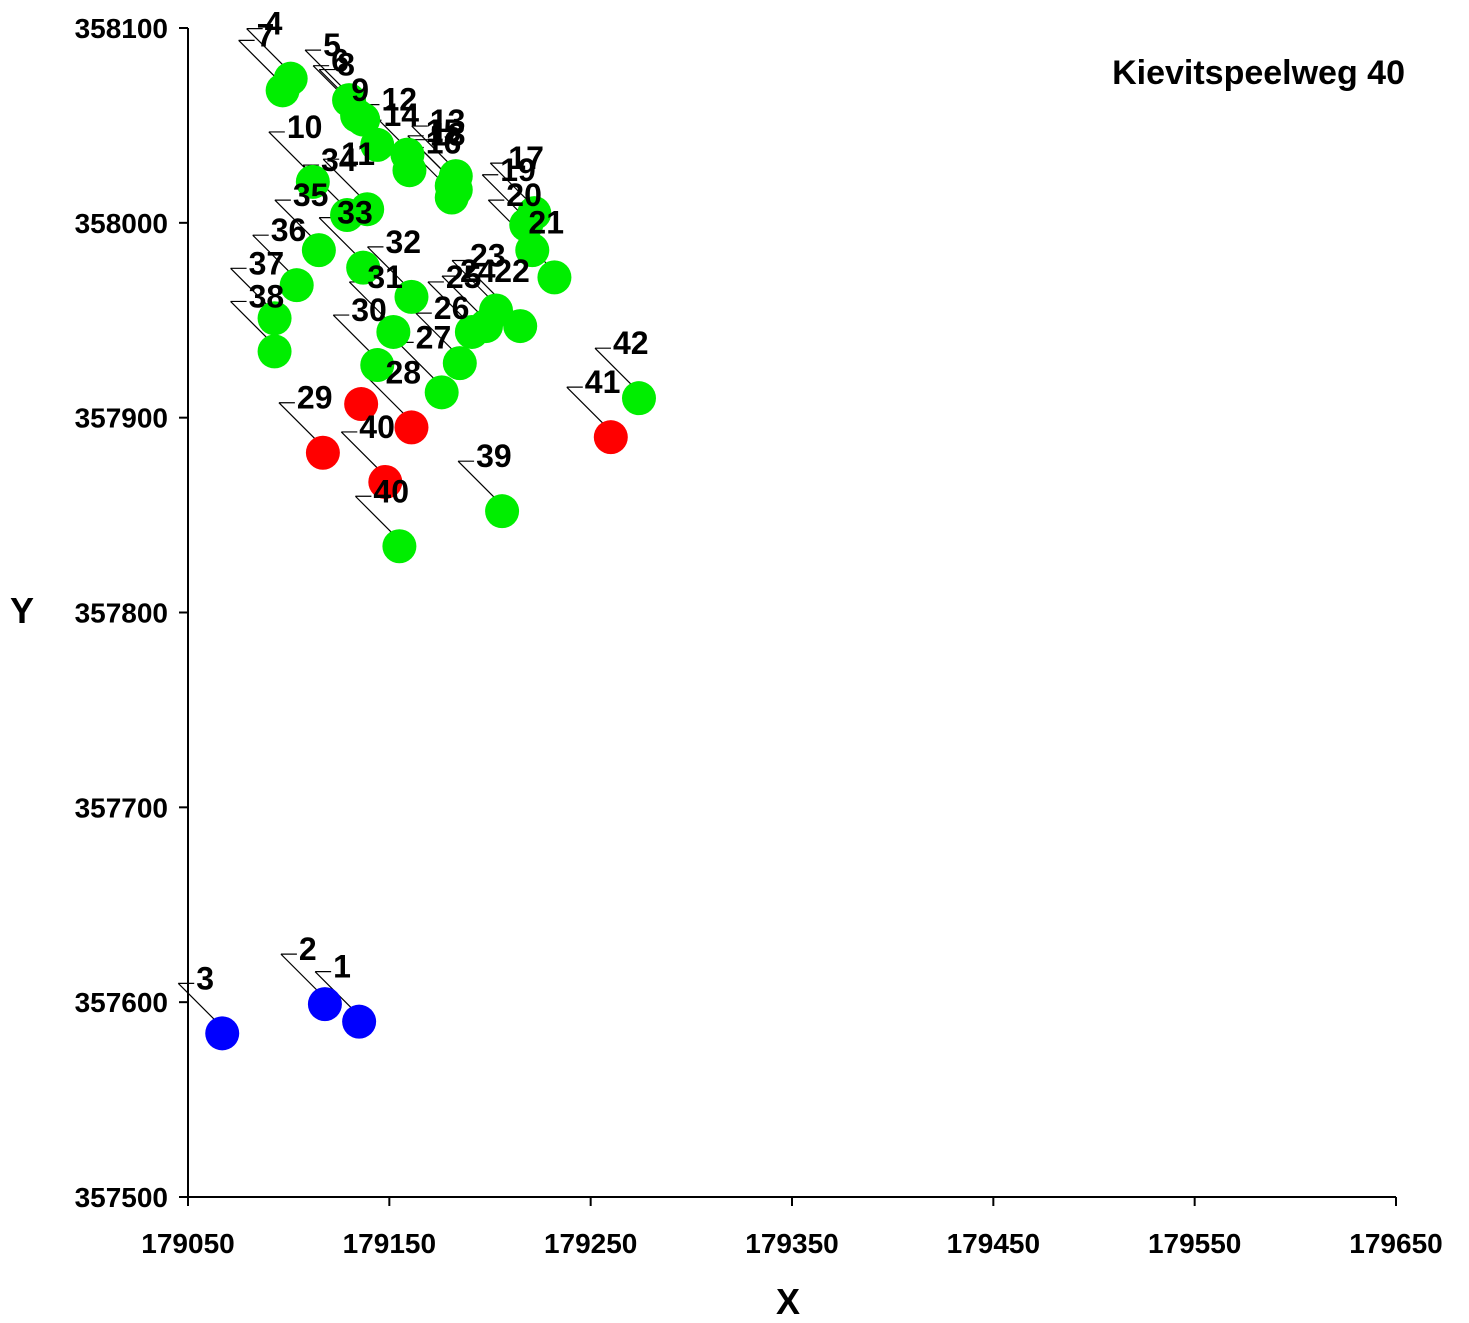 This screenshot has height=1323, width=1469. What do you see at coordinates (121, 807) in the screenshot?
I see `y-tick-label: 357700` at bounding box center [121, 807].